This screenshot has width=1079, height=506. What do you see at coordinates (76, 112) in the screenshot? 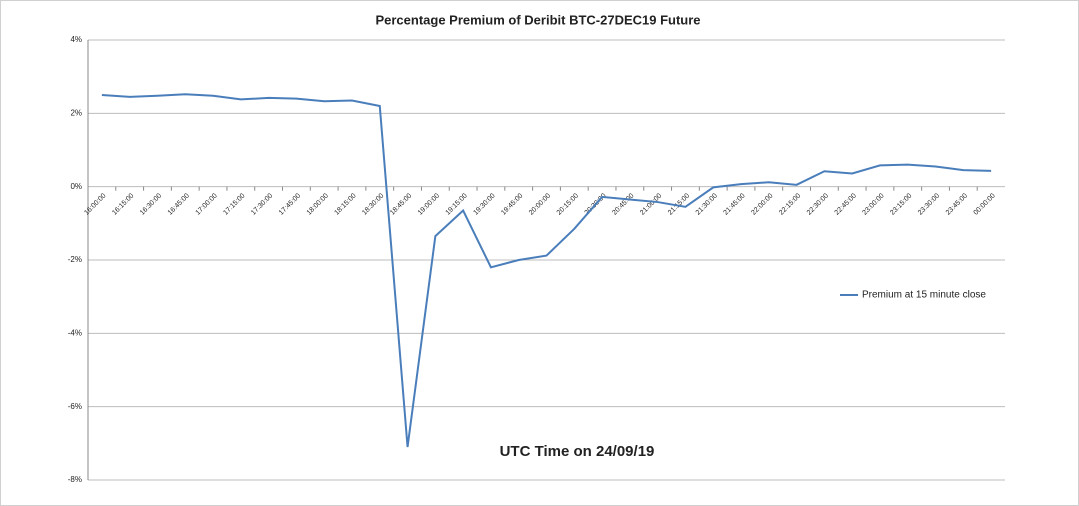
I see `y-tick-label: 2%` at bounding box center [76, 112].